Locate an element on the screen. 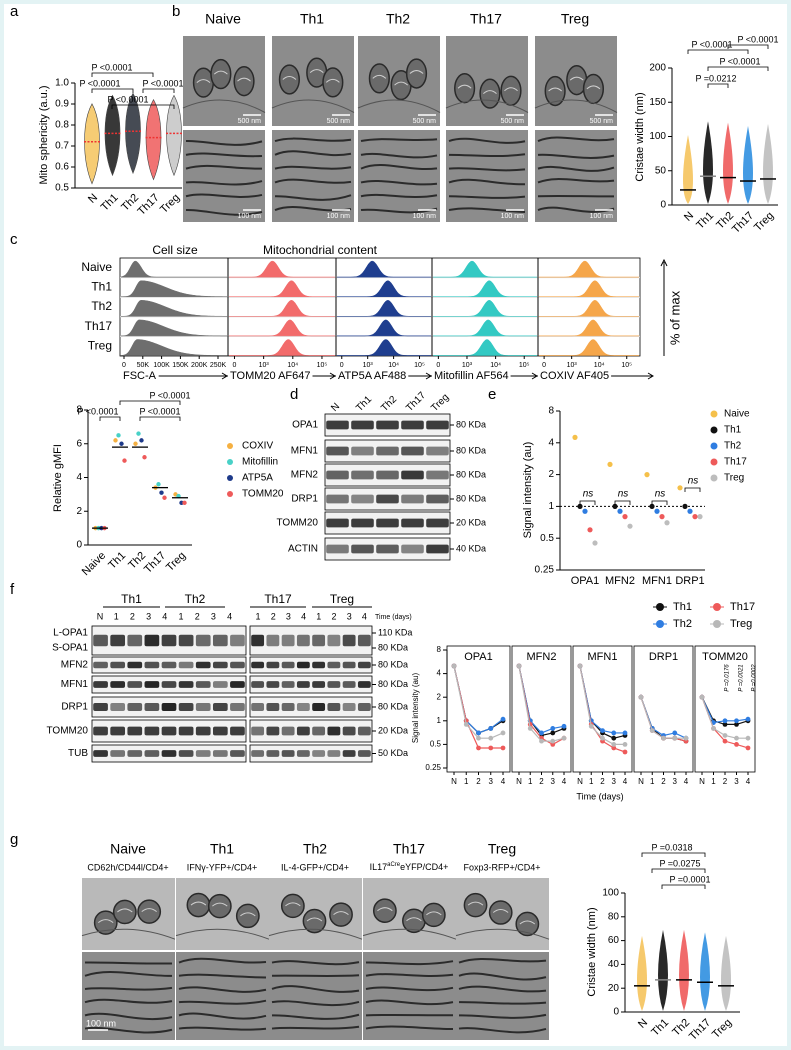  panel-label: g is located at coordinates (14, 839).